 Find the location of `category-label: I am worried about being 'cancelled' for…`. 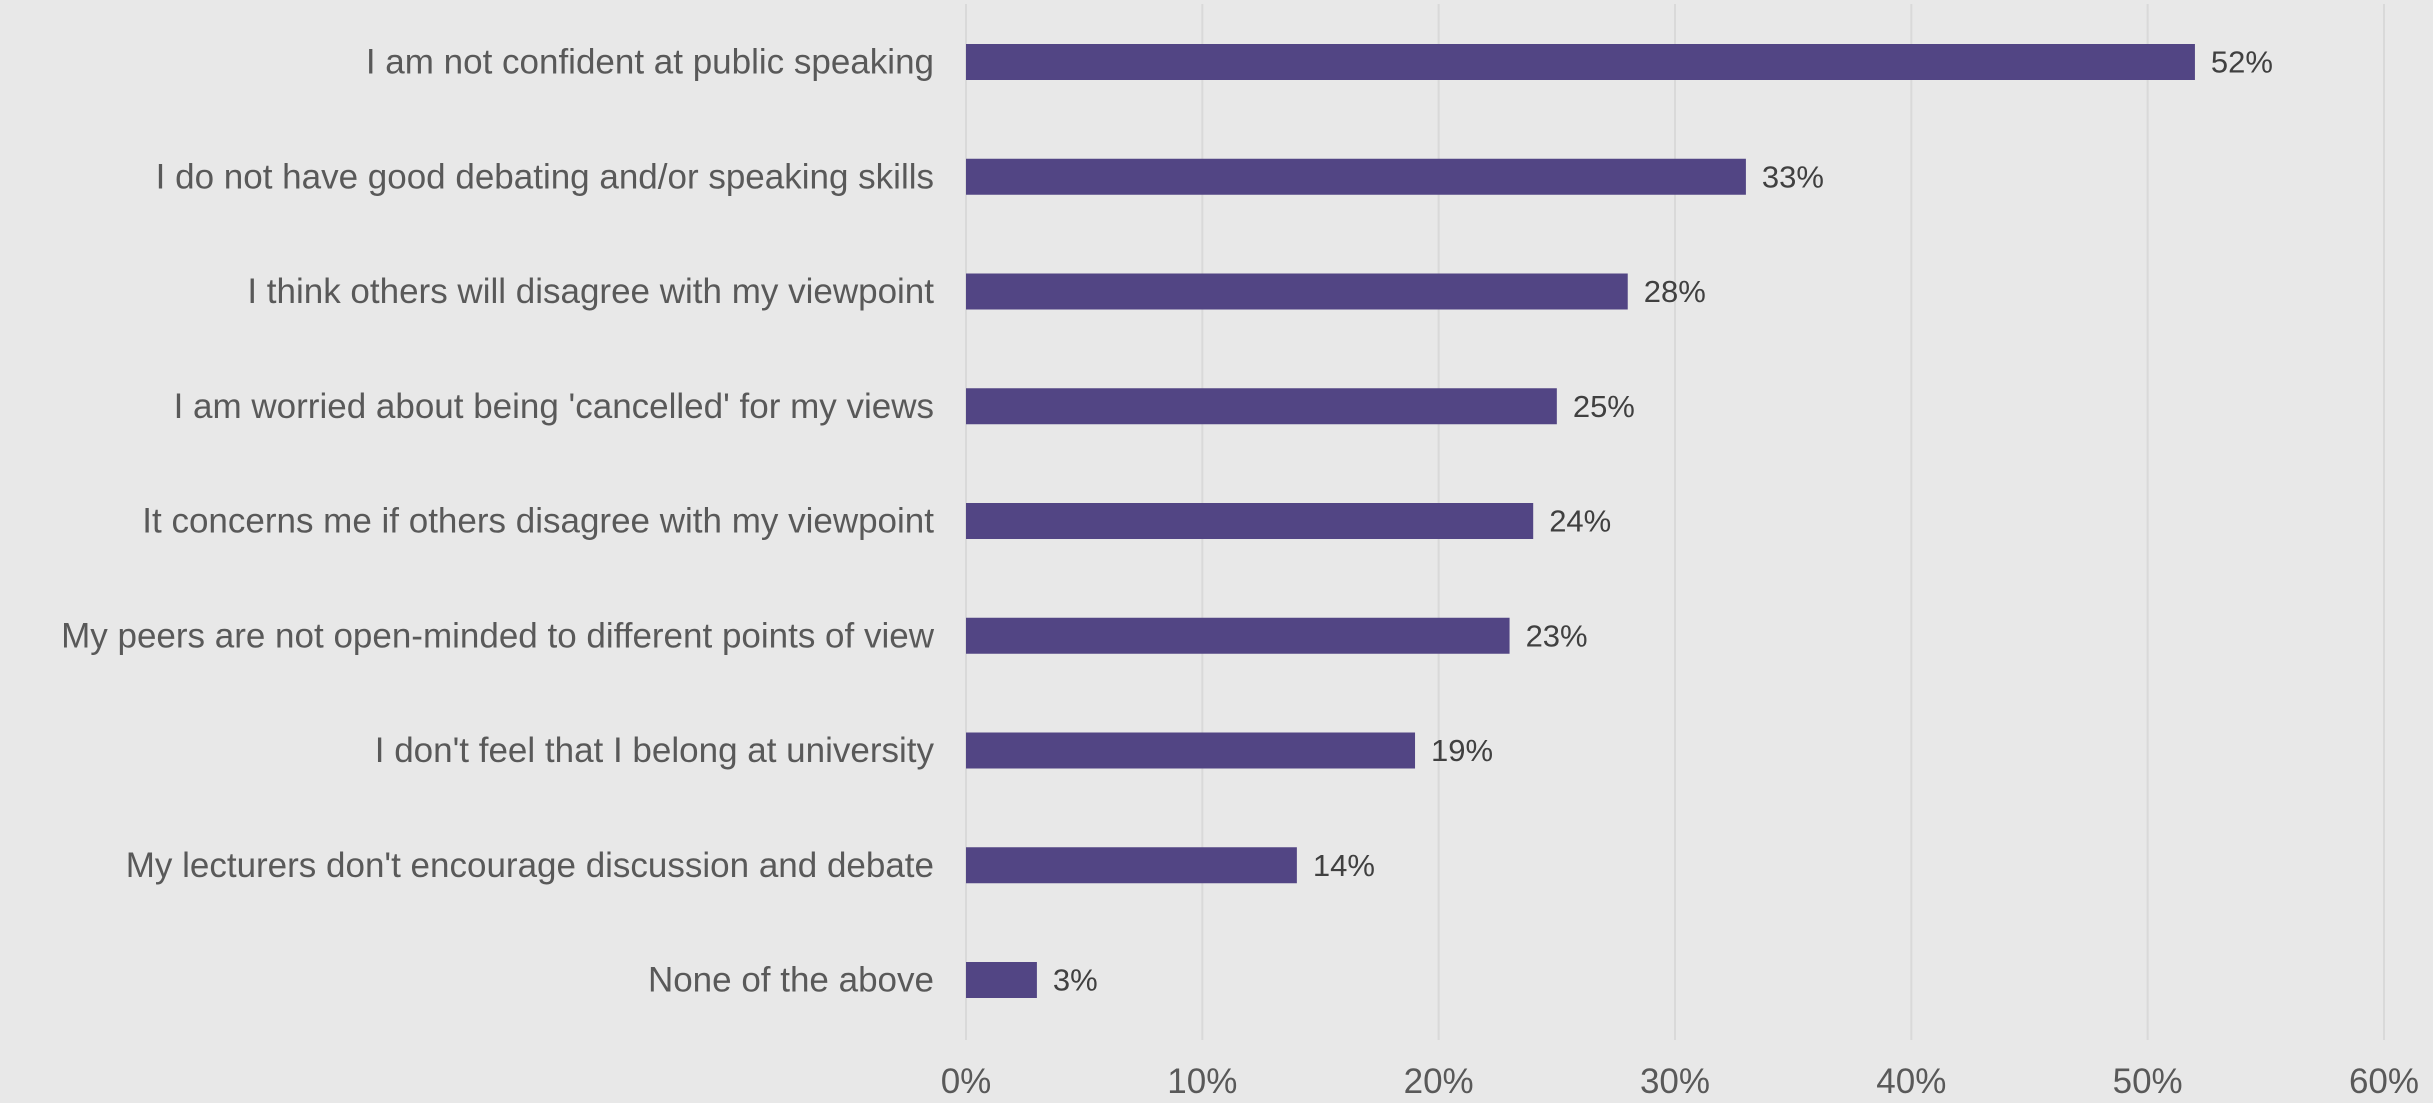

category-label: I am worried about being 'cancelled' for… is located at coordinates (554, 406).